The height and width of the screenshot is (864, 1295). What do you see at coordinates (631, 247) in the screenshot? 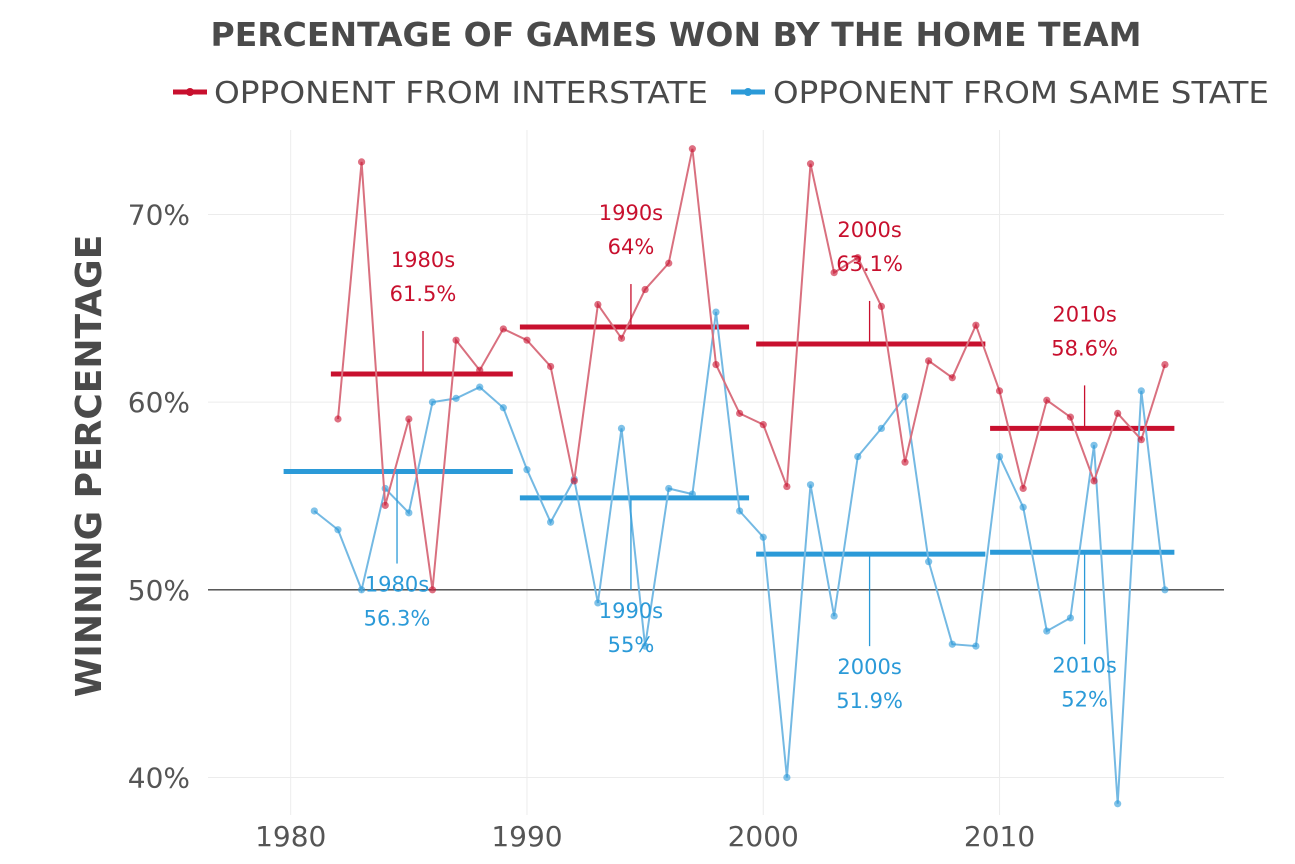
I see `decade-value-label: 64%` at bounding box center [631, 247].